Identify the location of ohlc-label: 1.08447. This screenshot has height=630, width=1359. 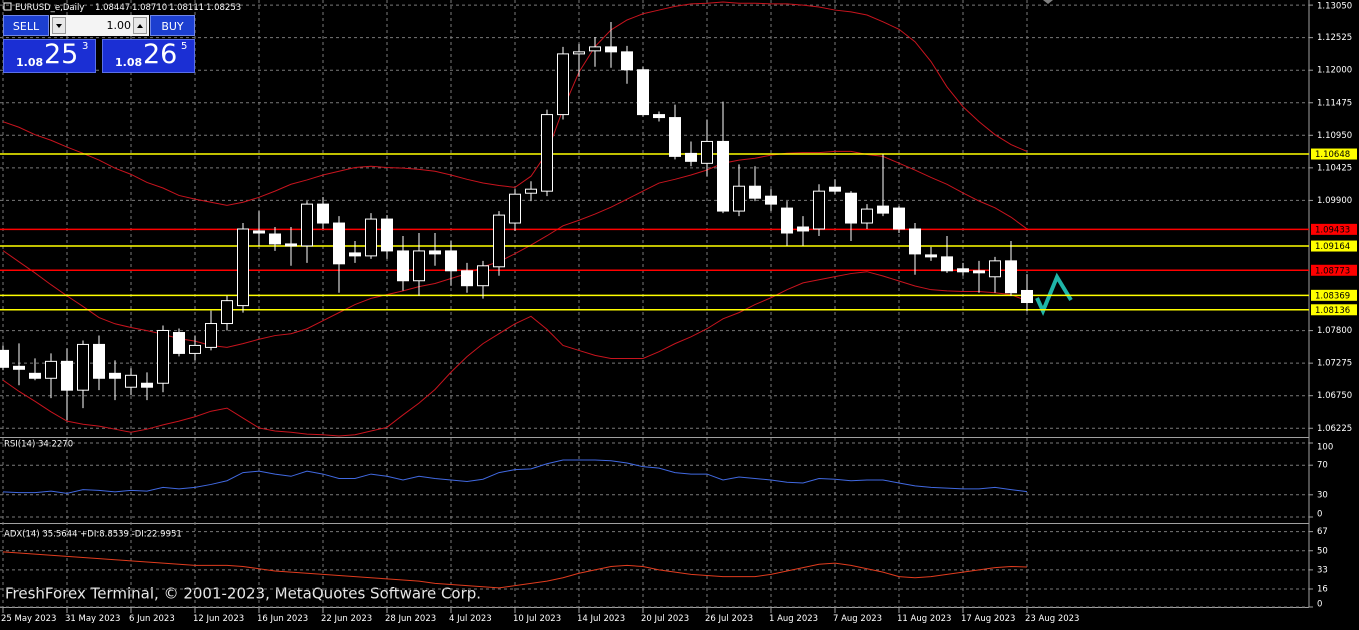
(112, 8).